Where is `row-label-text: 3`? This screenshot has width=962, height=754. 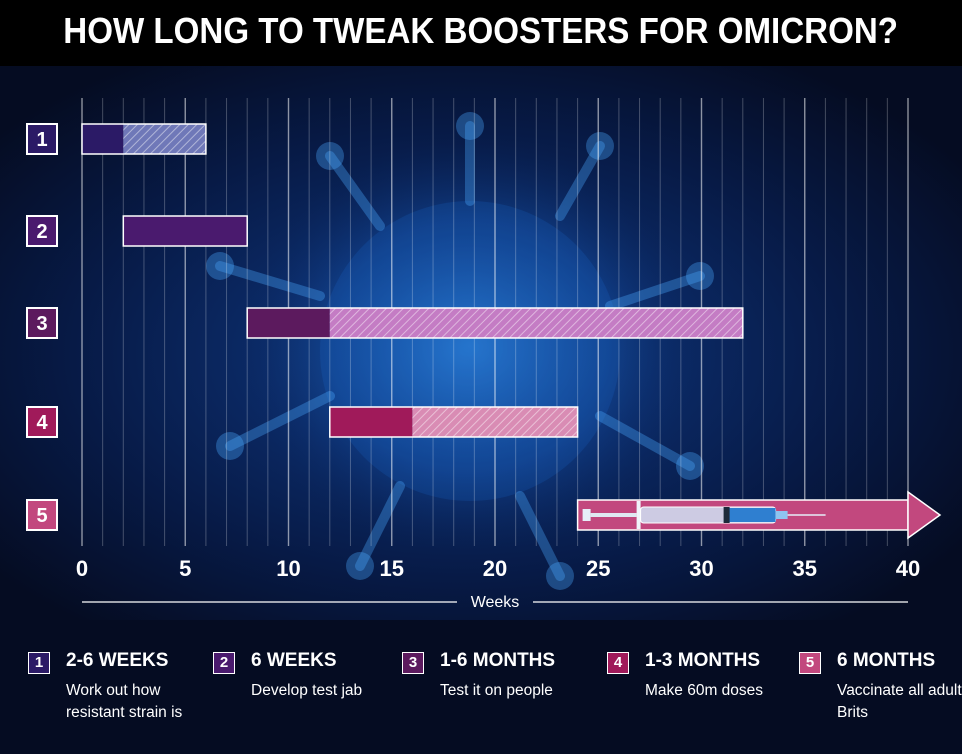 row-label-text: 3 is located at coordinates (41, 324).